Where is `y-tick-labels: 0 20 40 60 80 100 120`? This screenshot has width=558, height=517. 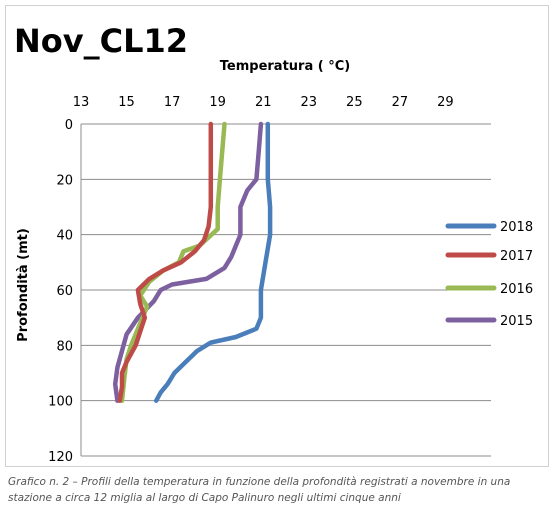
y-tick-labels: 0 20 40 60 80 100 120 is located at coordinates (60, 291).